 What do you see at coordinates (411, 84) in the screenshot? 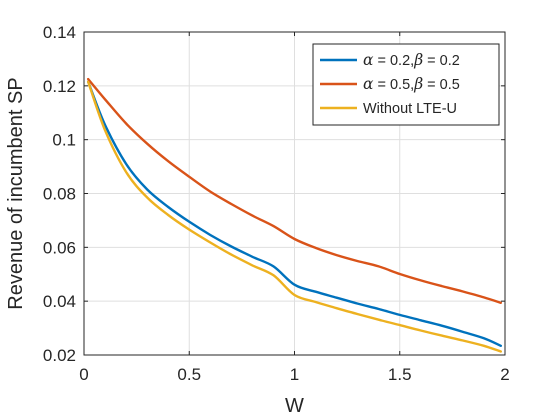
I see `legend-label-2: α = 0.5,β = 0.5` at bounding box center [411, 84].